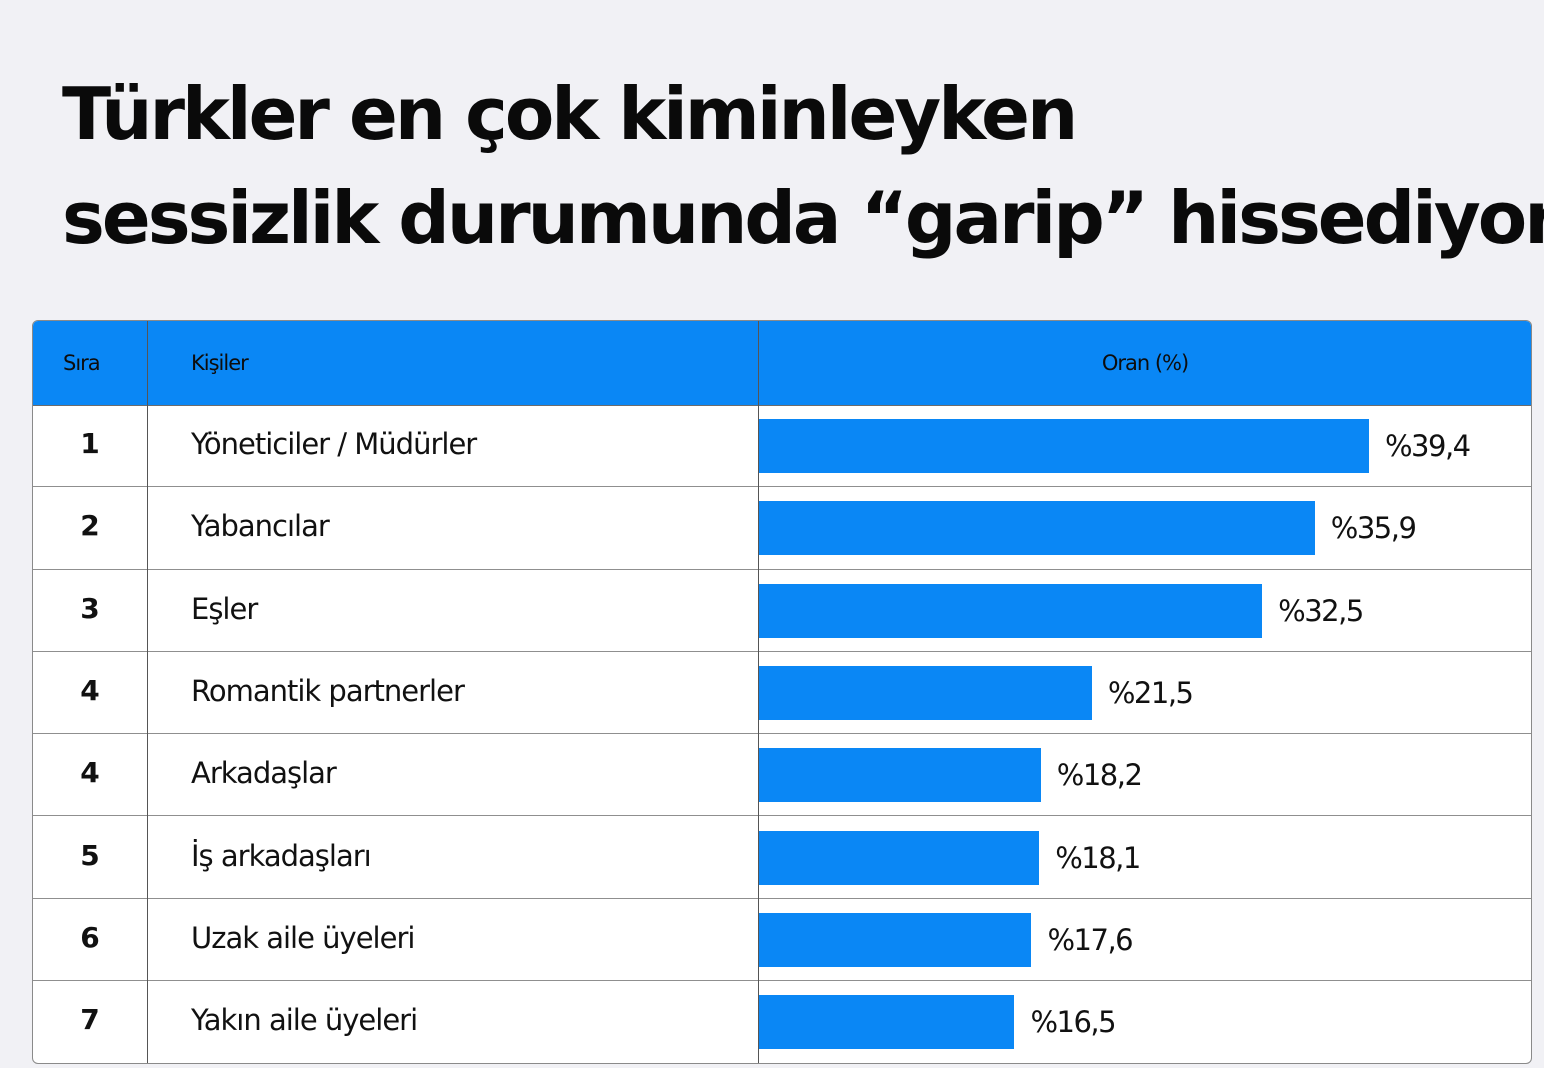  I want to click on table-row: 3 Eşler %32,5, so click(782, 611).